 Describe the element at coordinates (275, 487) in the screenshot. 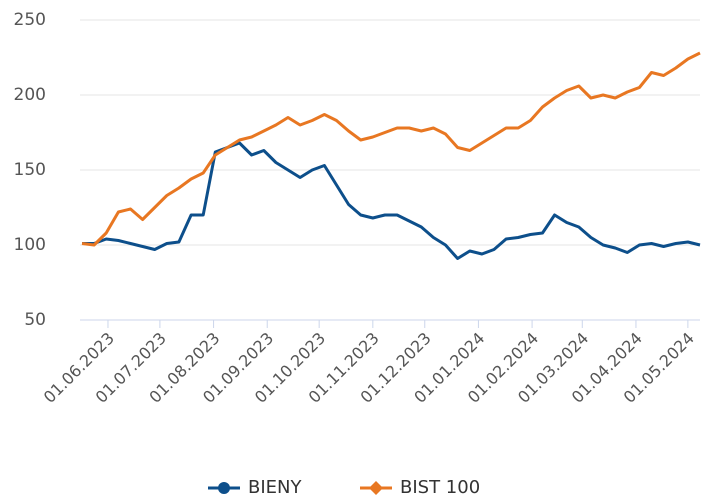

I see `legend-label: BIENY` at that location.